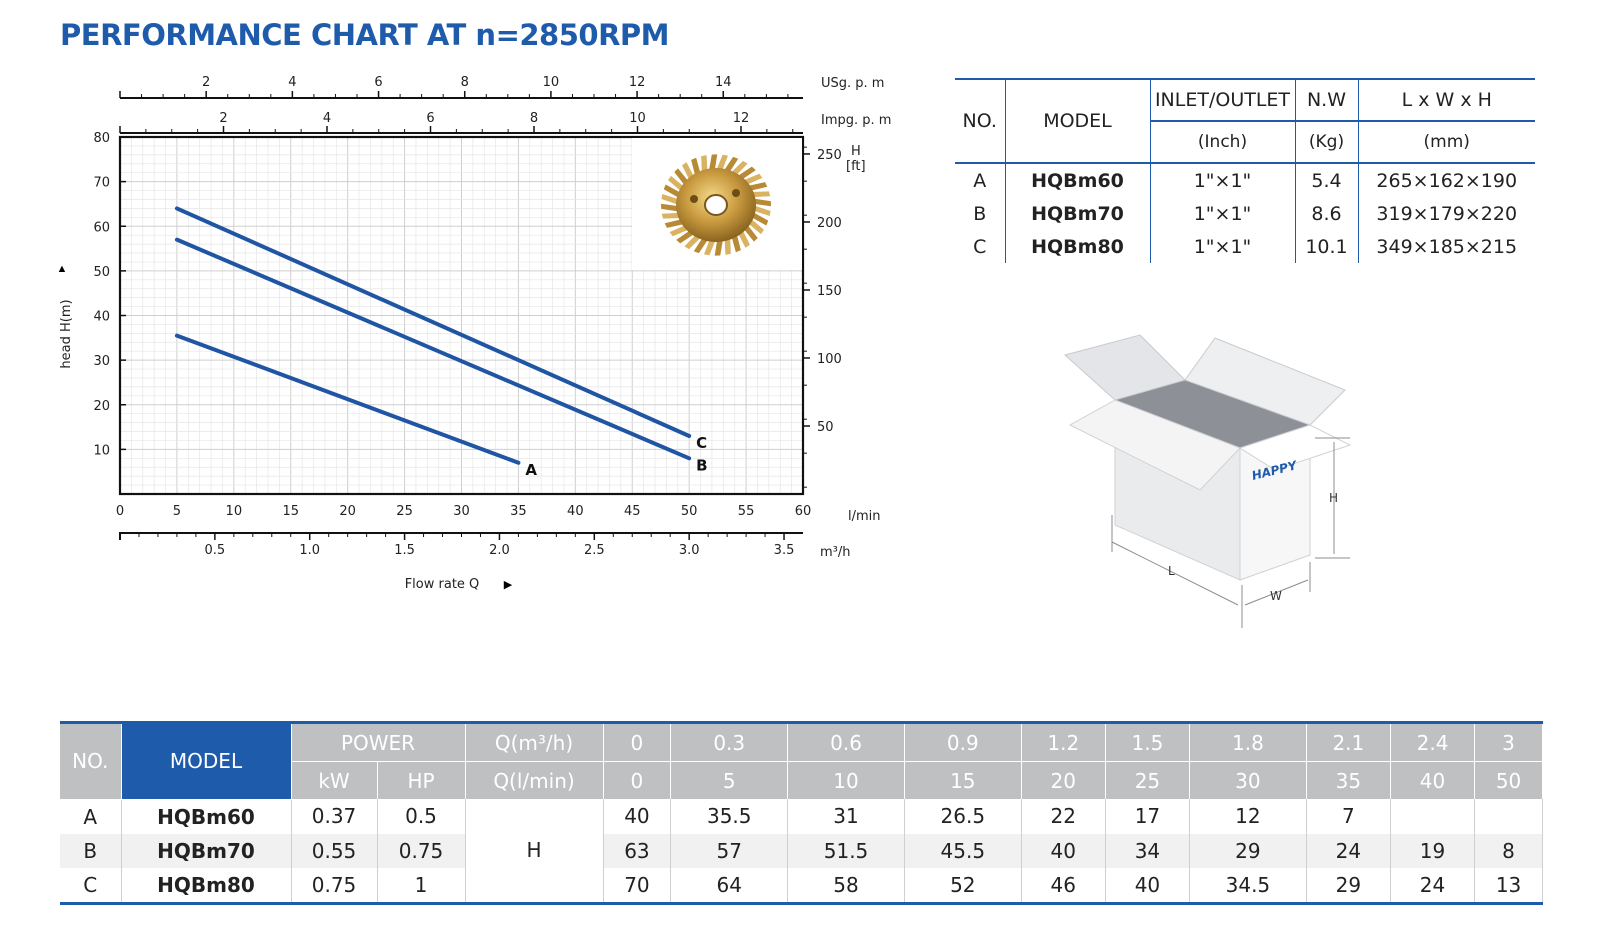 Image resolution: width=1600 pixels, height=942 pixels. What do you see at coordinates (101, 361) in the screenshot?
I see `y-tick-label: 30` at bounding box center [101, 361].